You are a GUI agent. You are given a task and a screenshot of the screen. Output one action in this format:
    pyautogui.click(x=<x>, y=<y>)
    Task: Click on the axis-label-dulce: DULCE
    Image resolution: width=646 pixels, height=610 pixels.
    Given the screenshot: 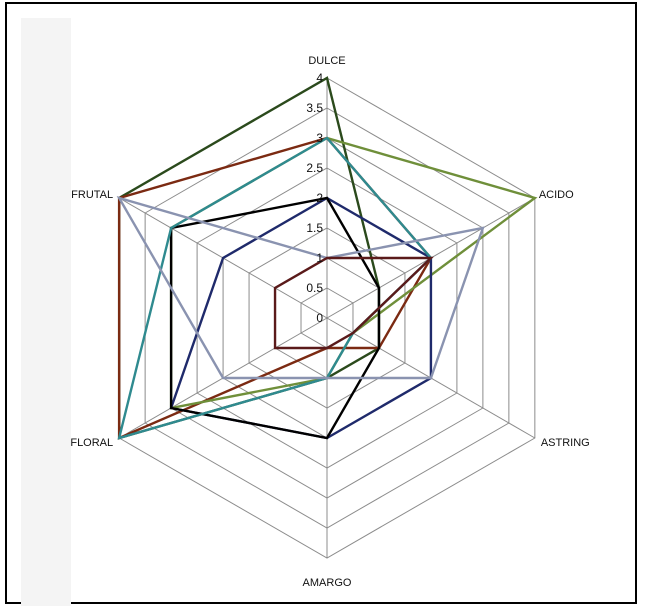 What is the action you would take?
    pyautogui.click(x=326, y=61)
    